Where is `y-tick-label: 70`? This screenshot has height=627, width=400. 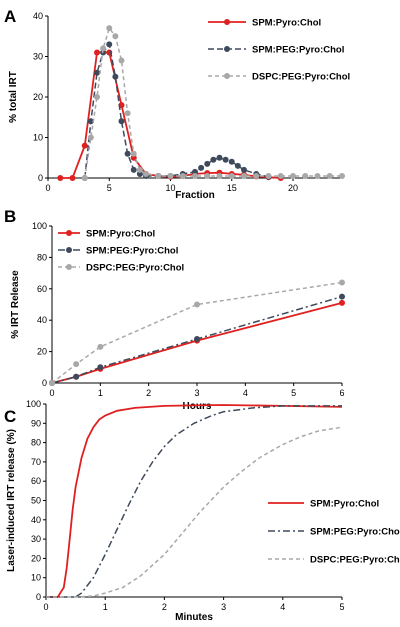 y-tick-label: 70 is located at coordinates (36, 462).